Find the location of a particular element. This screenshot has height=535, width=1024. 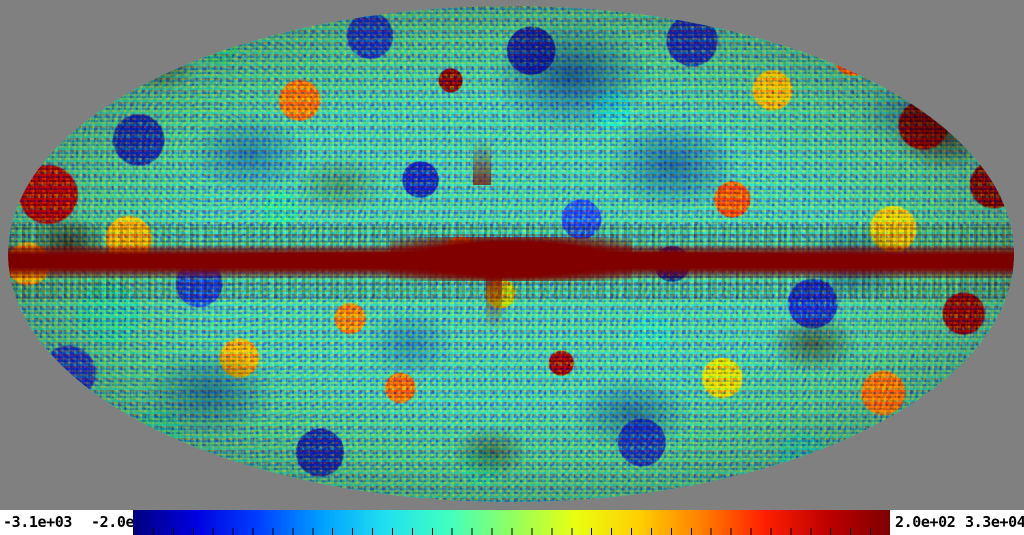

colorbar-gradient is located at coordinates (511, 522).